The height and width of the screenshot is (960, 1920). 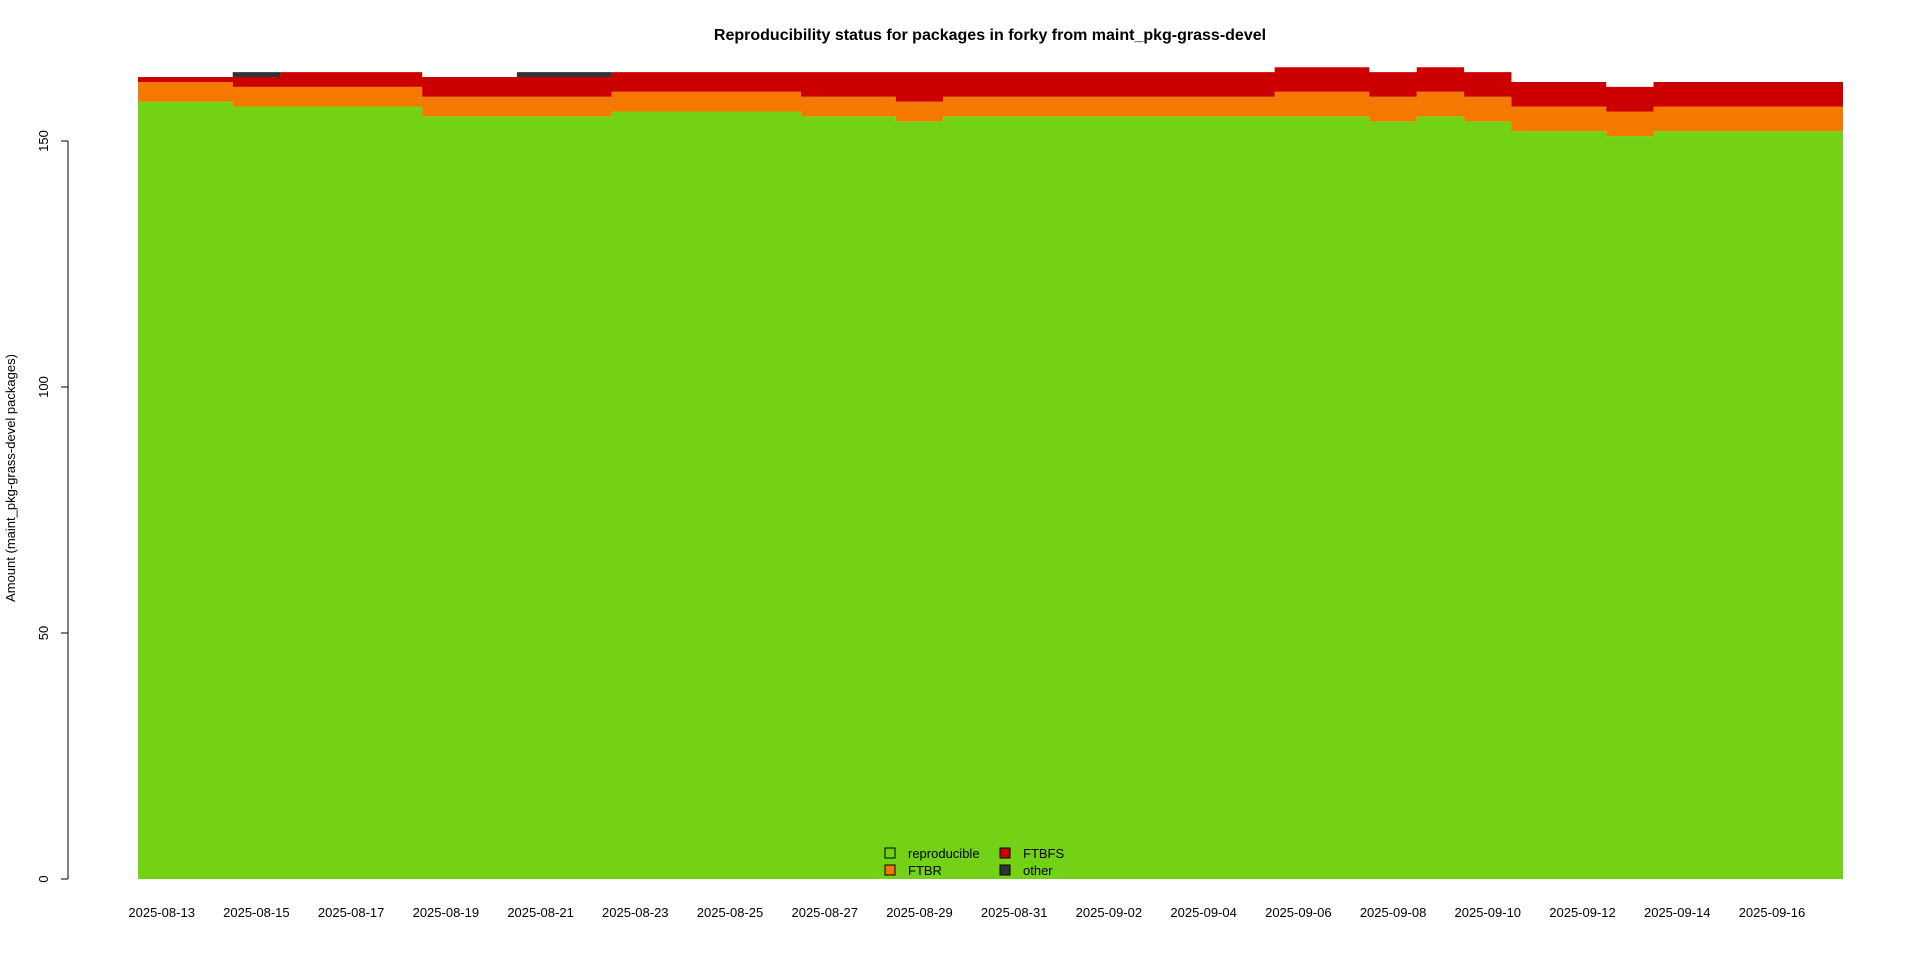 What do you see at coordinates (1014, 912) in the screenshot?
I see `x-tick-label: 2025-08-31` at bounding box center [1014, 912].